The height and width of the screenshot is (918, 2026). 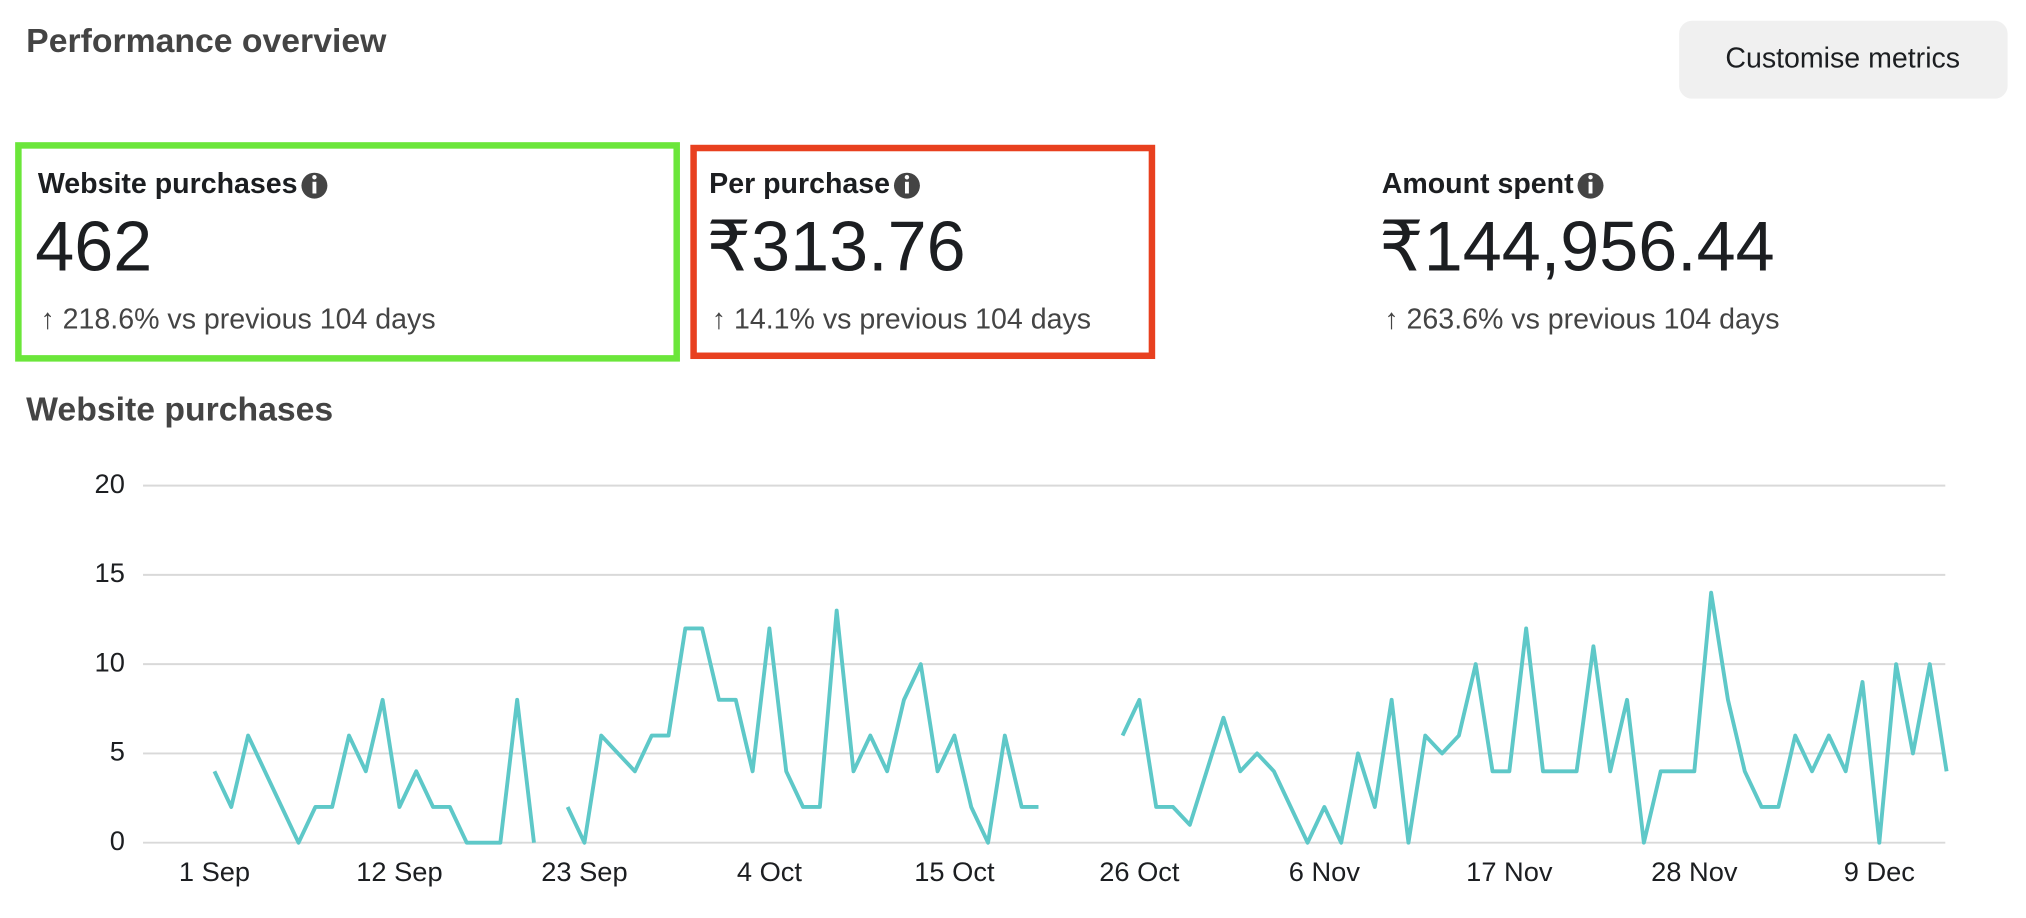 What do you see at coordinates (117, 751) in the screenshot?
I see `y-tick-label: 5` at bounding box center [117, 751].